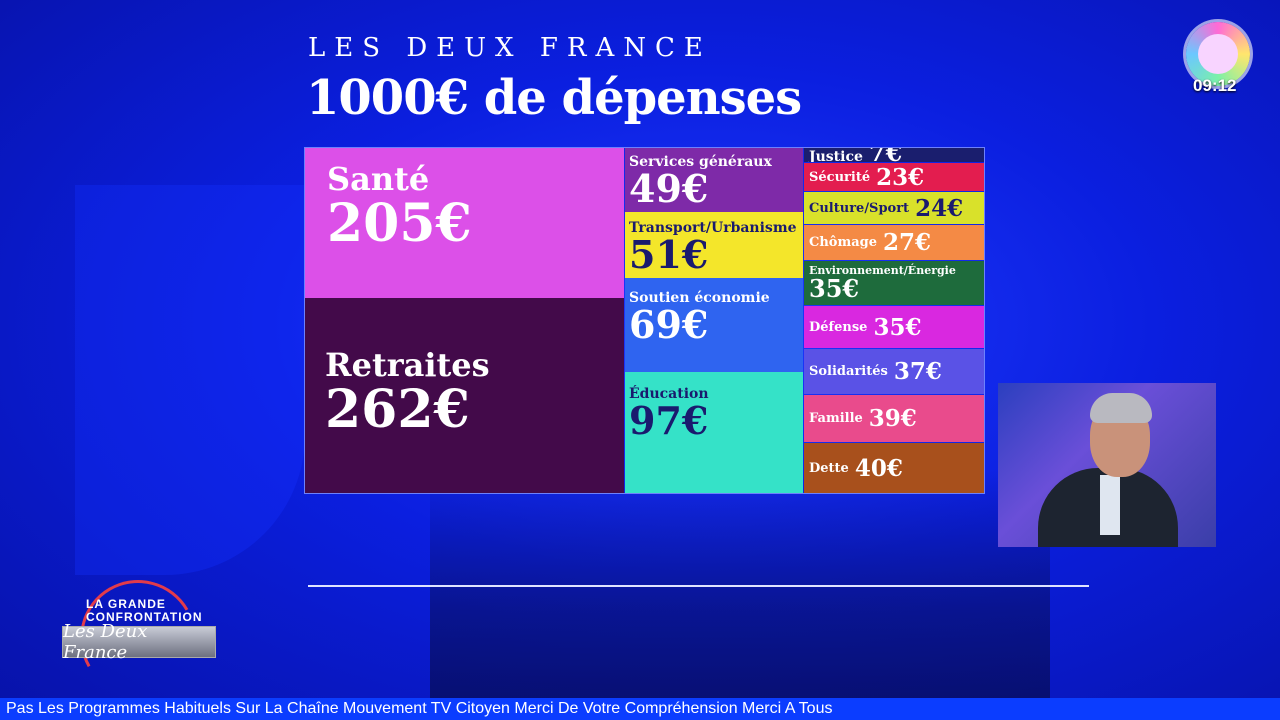  Describe the element at coordinates (829, 468) in the screenshot. I see `tile-label: Dette` at that location.